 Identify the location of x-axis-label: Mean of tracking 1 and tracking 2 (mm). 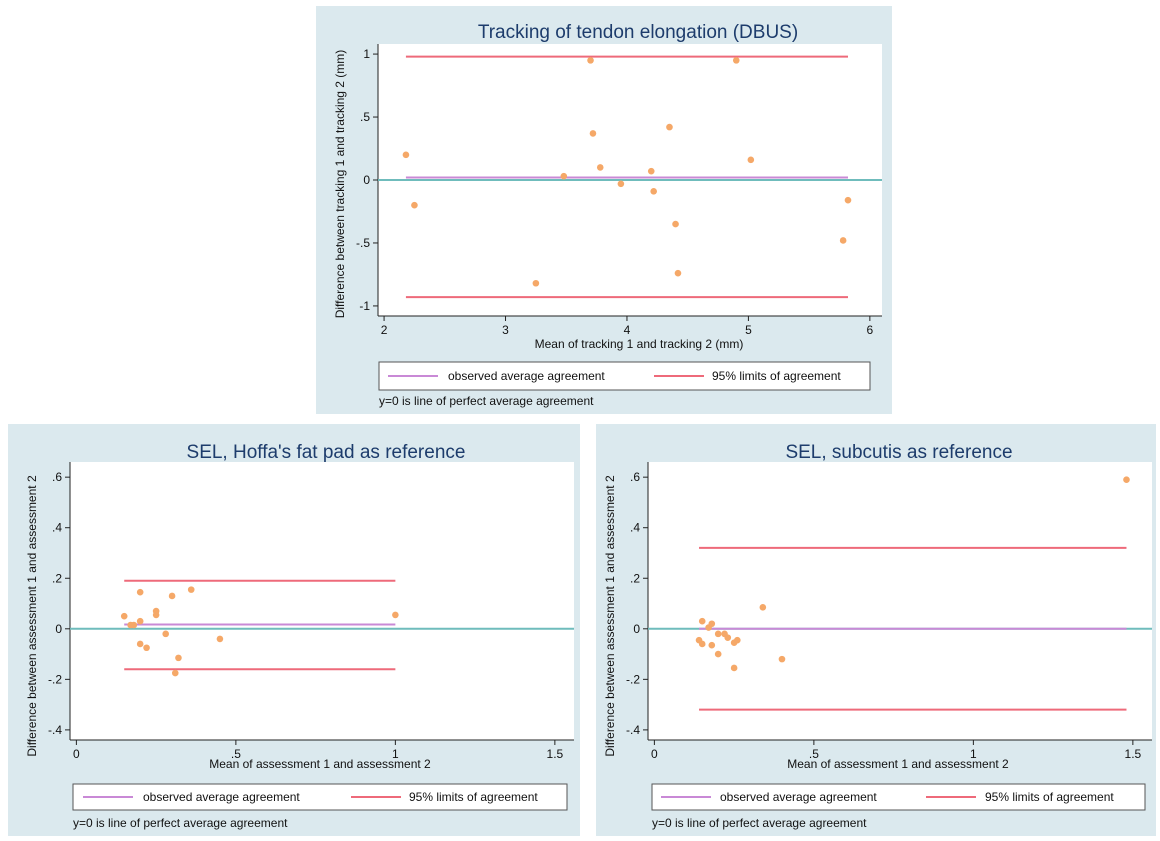
(639, 344).